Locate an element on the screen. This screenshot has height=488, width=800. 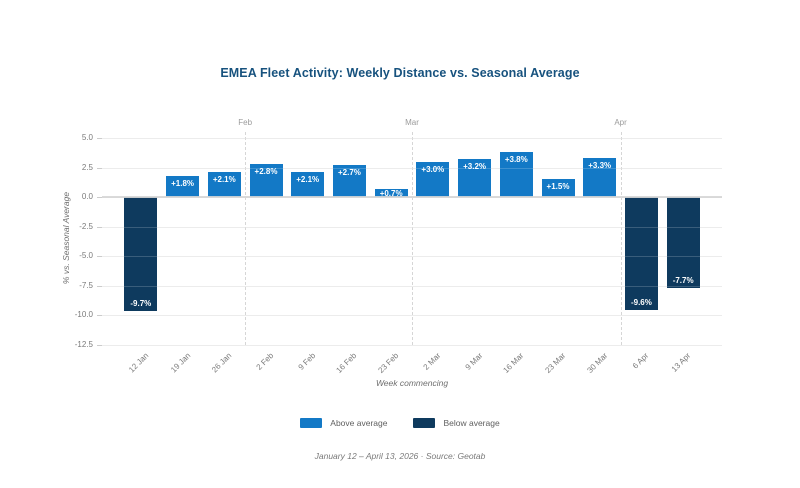
y-tick-label: -7.5 is located at coordinates (86, 285).